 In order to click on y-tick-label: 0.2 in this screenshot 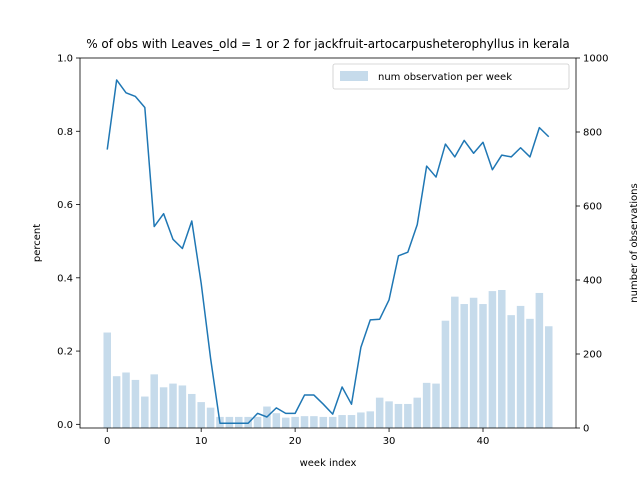, I will do `click(65, 352)`.